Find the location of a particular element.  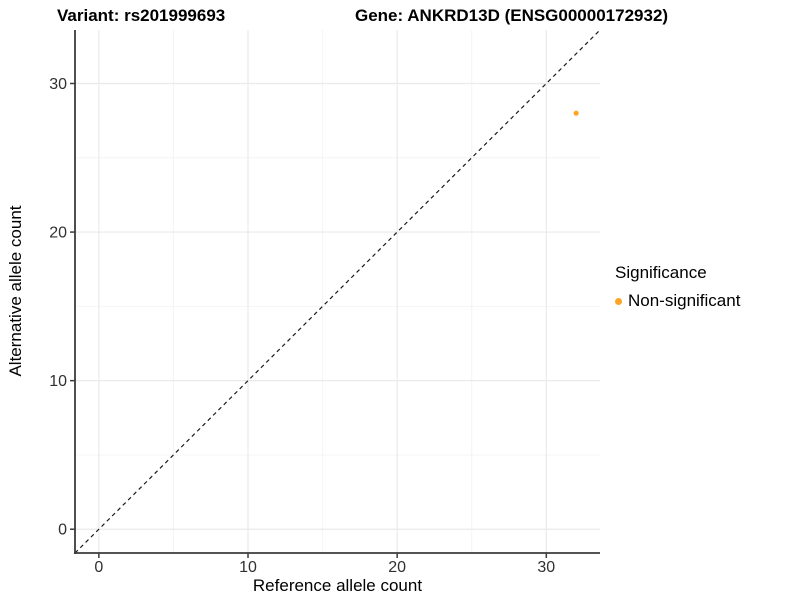

x-tick-label: 20 is located at coordinates (397, 567).